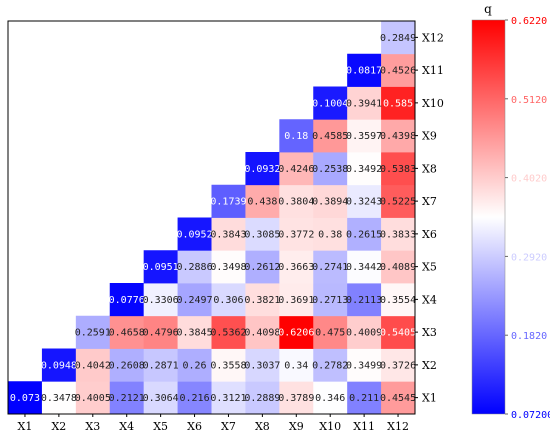 The width and height of the screenshot is (550, 438). I want to click on colorbar-gradient, so click(488, 217).